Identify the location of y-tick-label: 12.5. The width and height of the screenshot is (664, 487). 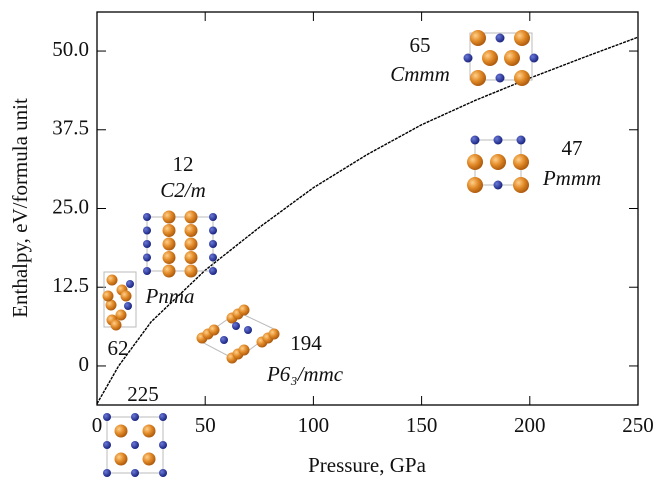
(70, 285).